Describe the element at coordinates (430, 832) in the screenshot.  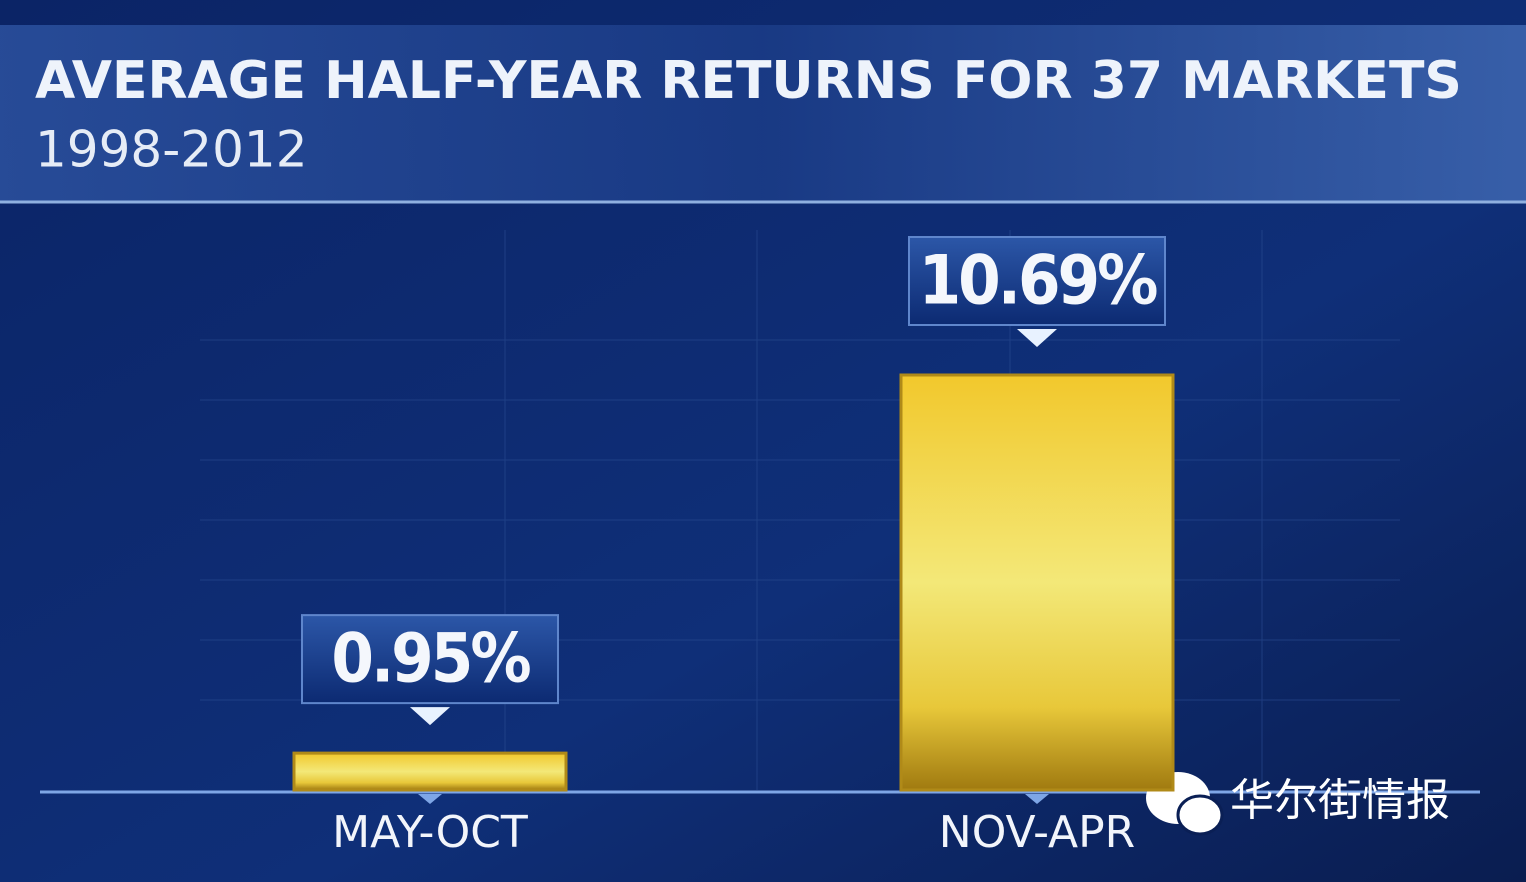
I see `x-tick-label: MAY-OCT` at that location.